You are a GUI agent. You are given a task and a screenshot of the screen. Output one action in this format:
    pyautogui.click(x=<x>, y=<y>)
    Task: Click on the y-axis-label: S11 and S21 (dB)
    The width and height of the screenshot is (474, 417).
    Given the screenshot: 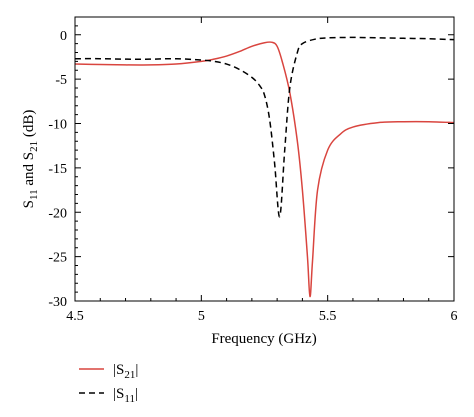 What is the action you would take?
    pyautogui.click(x=30, y=159)
    